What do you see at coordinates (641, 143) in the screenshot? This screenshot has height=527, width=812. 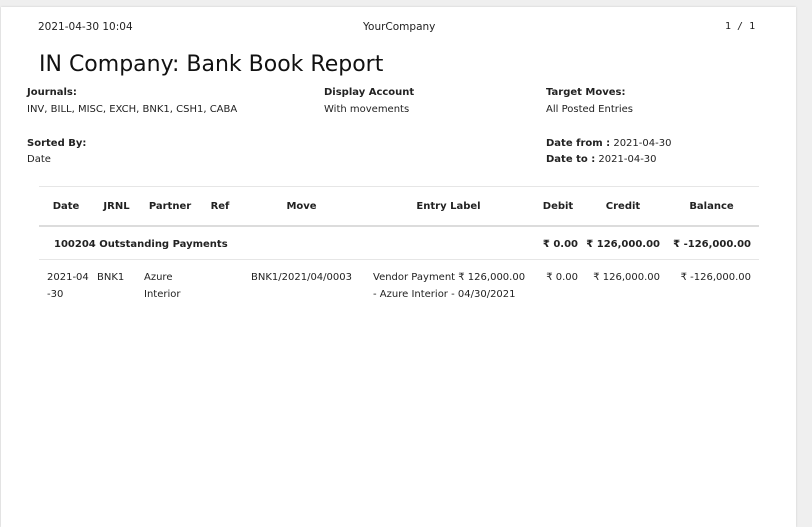 I see `date-from-value: 2021-04-30` at bounding box center [641, 143].